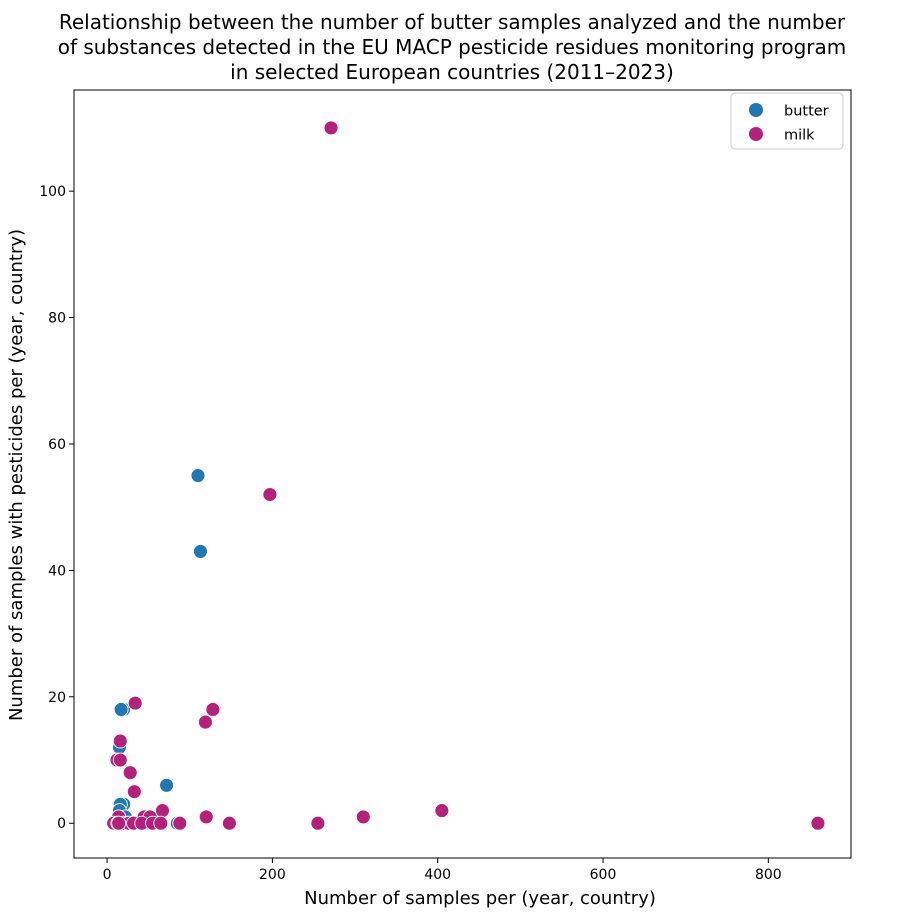  What do you see at coordinates (799, 136) in the screenshot?
I see `legend-label-milk: milk` at bounding box center [799, 136].